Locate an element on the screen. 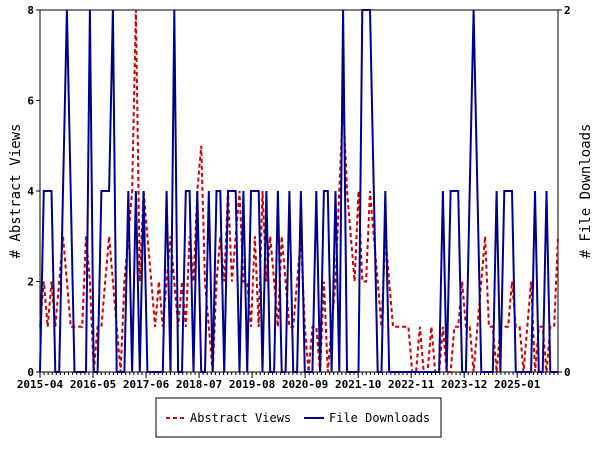 The image size is (600, 450). left-tick-label: 2 is located at coordinates (30, 282).